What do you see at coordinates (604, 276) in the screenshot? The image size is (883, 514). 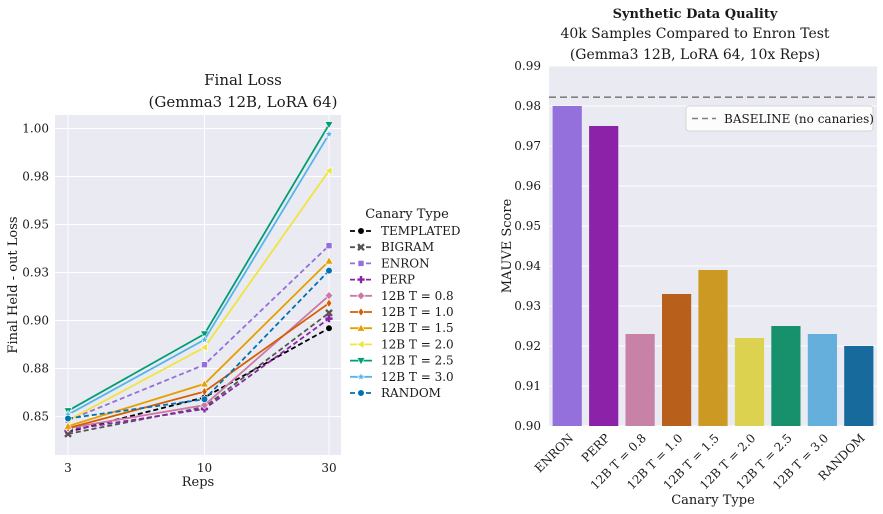 I see `bar-perp` at bounding box center [604, 276].